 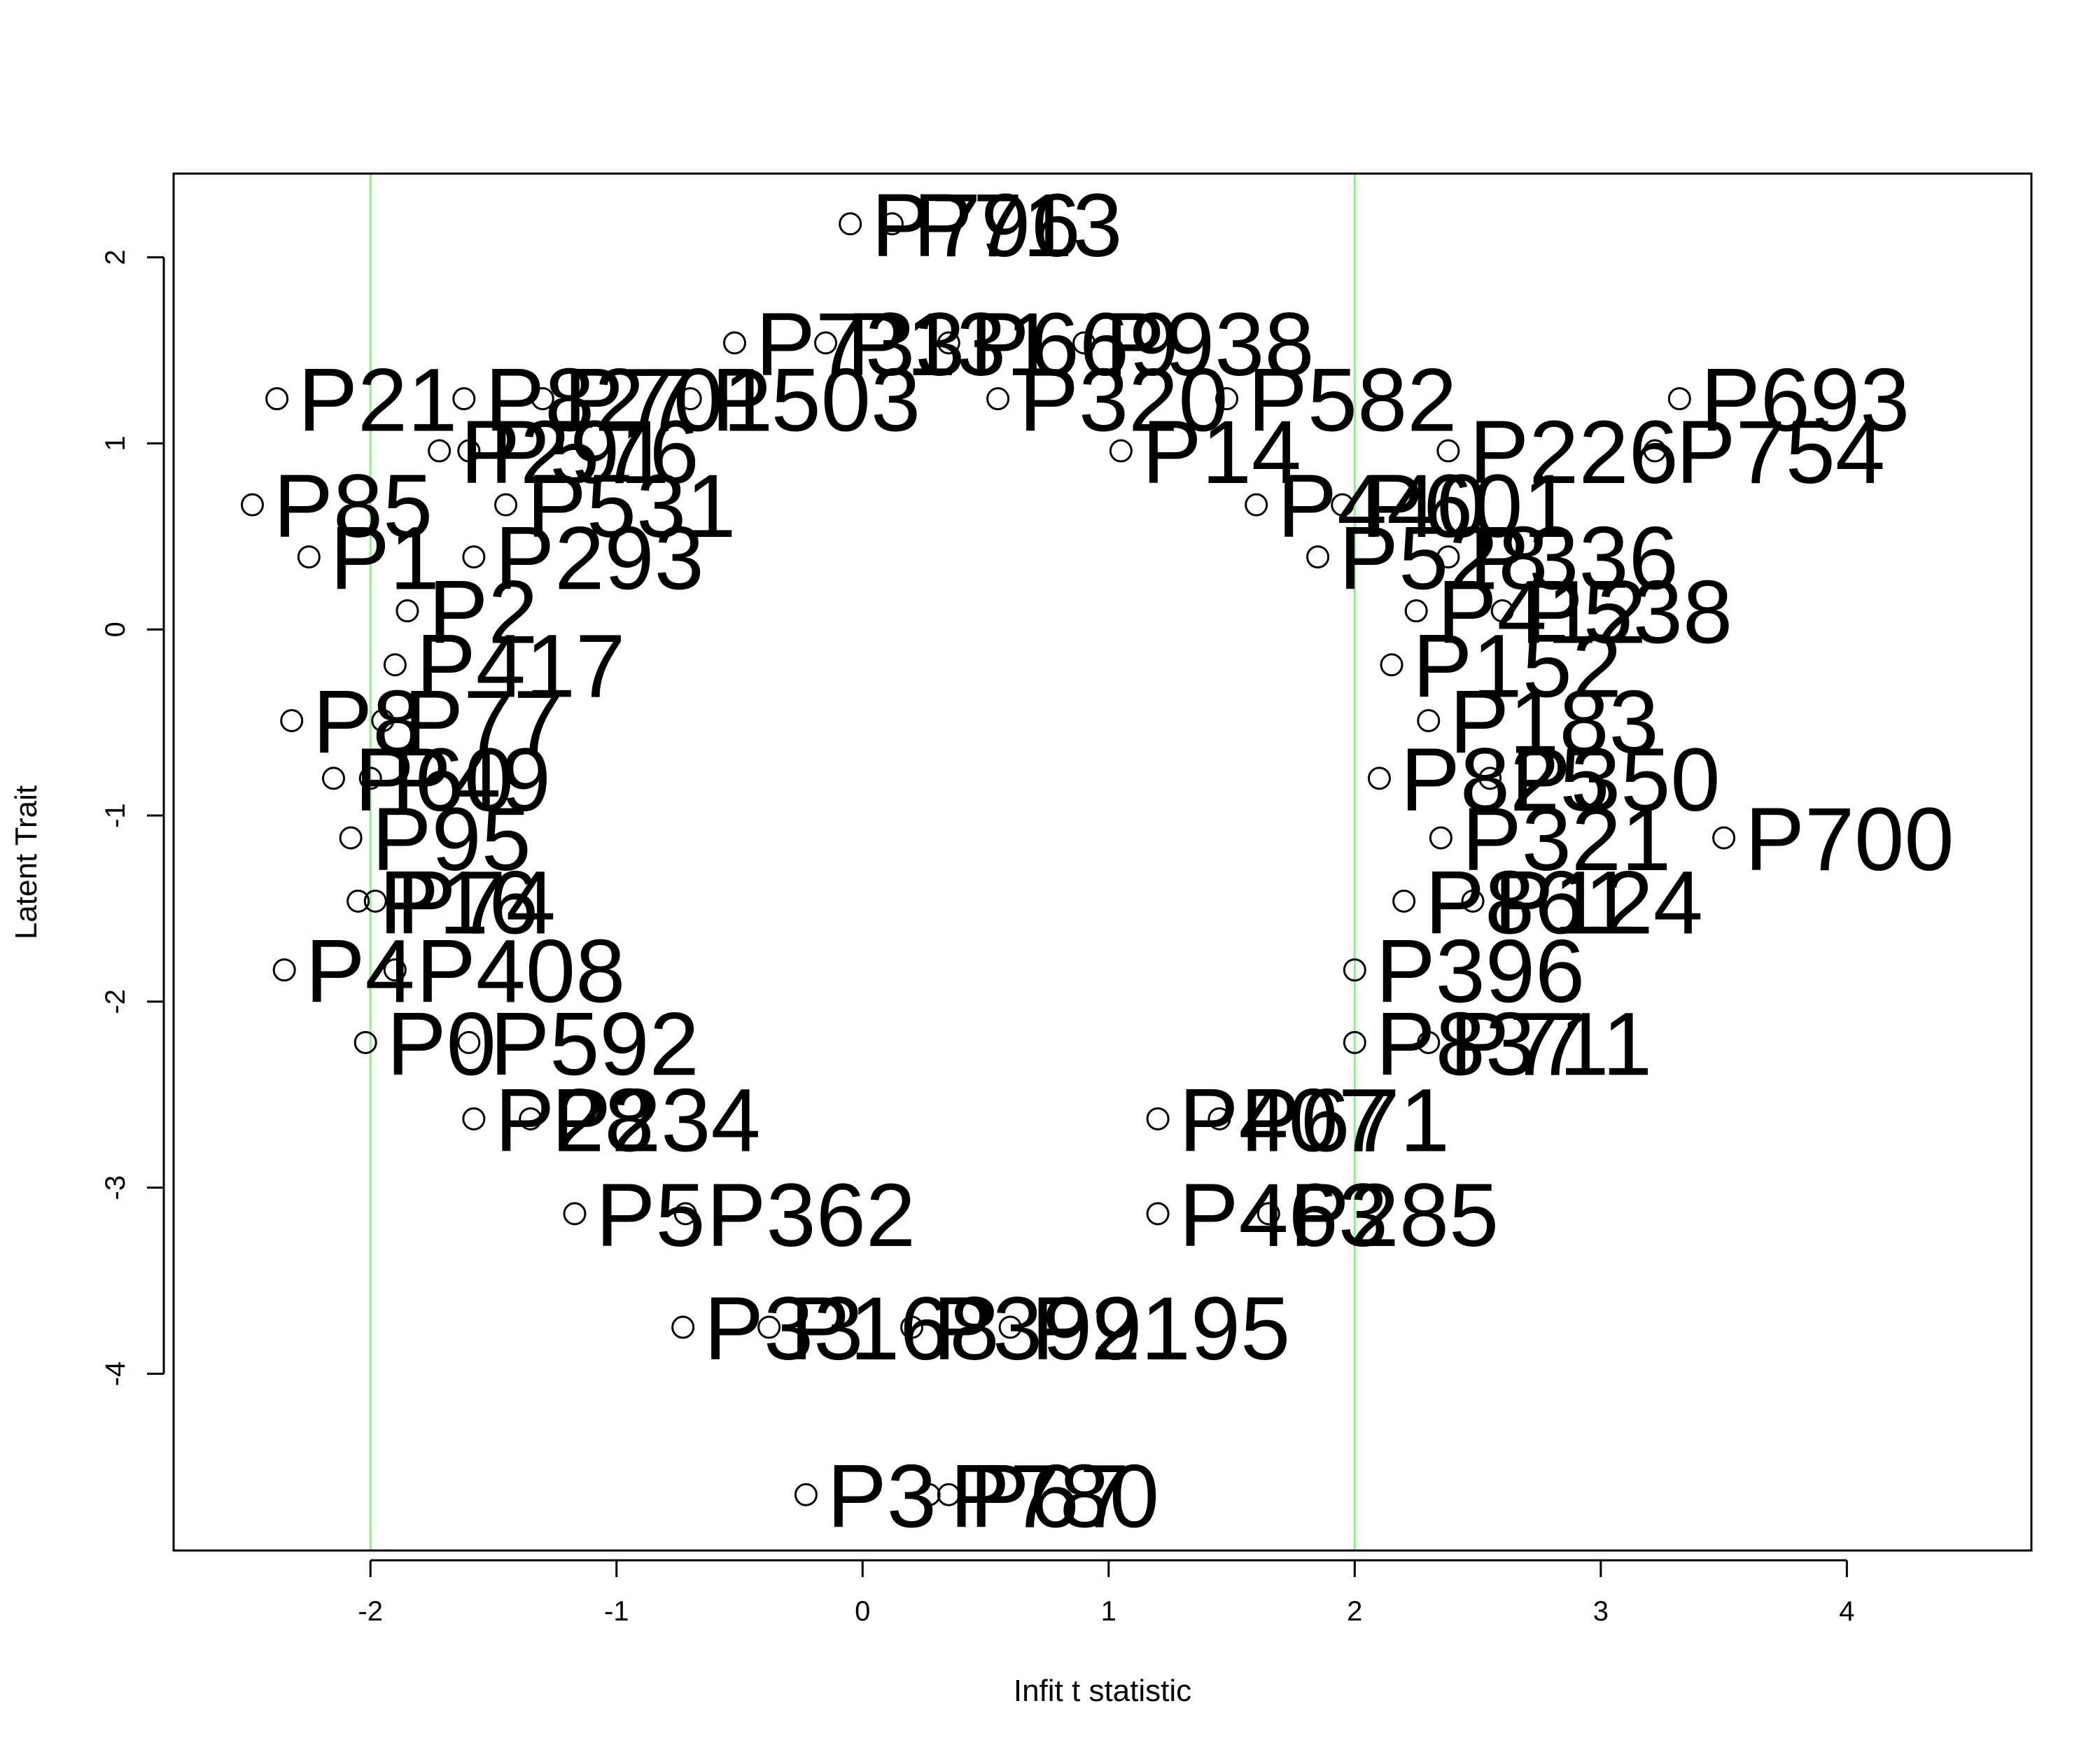 What do you see at coordinates (1354, 1611) in the screenshot?
I see `x-tick-label: 2` at bounding box center [1354, 1611].